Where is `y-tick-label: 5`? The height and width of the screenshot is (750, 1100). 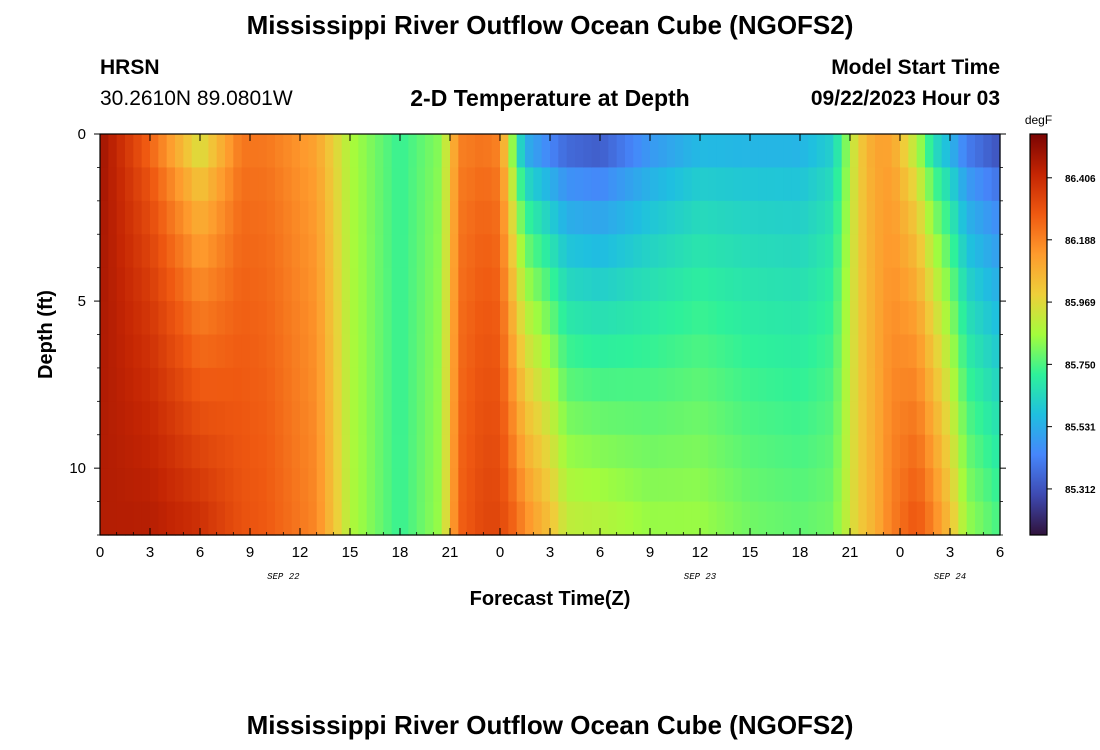
y-tick-label: 5 is located at coordinates (82, 301).